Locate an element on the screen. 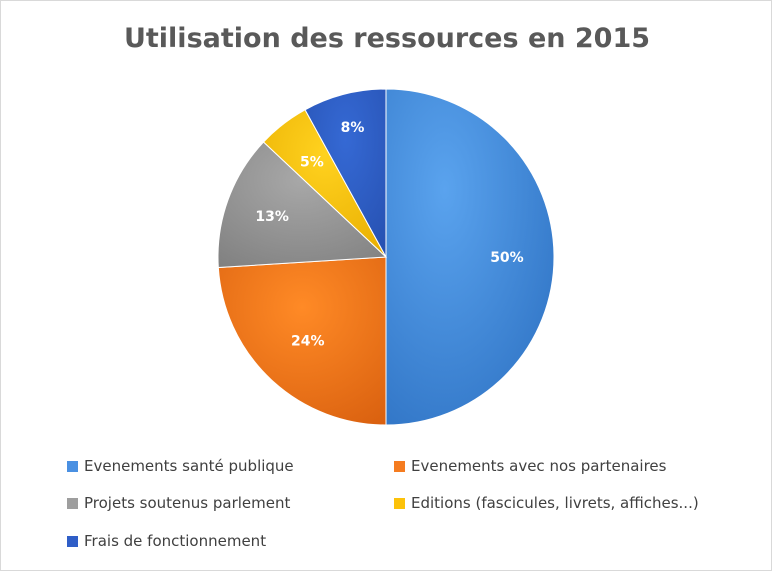 This screenshot has width=772, height=571. legend-item-evenements-partenaires: Evenements avec nos partenaires is located at coordinates (530, 466).